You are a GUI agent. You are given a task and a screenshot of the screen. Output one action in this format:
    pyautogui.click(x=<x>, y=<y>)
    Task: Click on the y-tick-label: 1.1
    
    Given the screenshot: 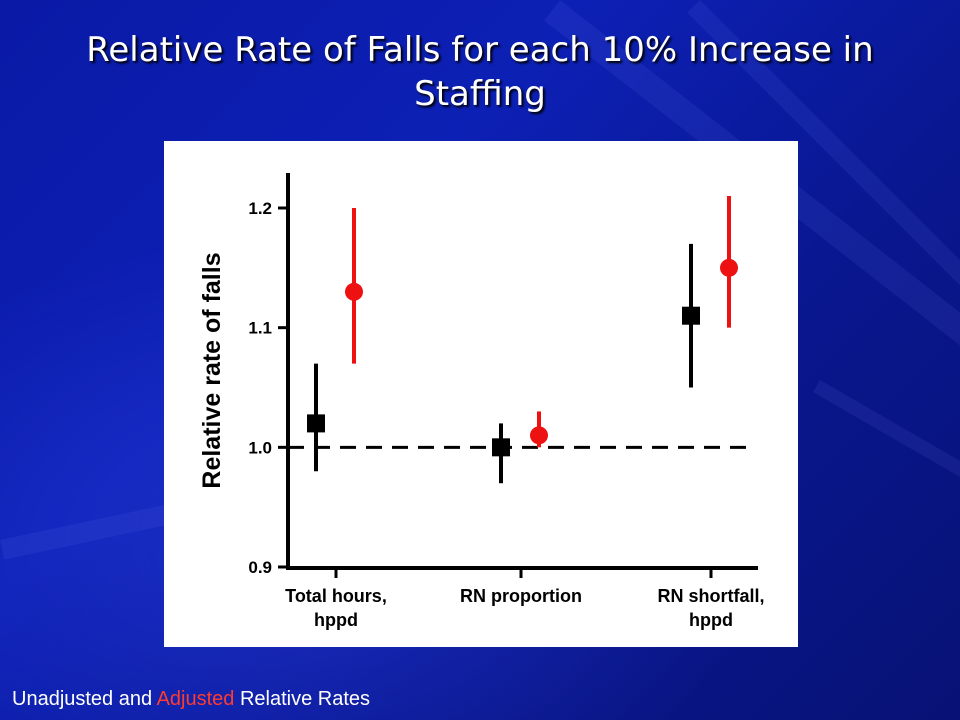 What is the action you would take?
    pyautogui.click(x=260, y=328)
    